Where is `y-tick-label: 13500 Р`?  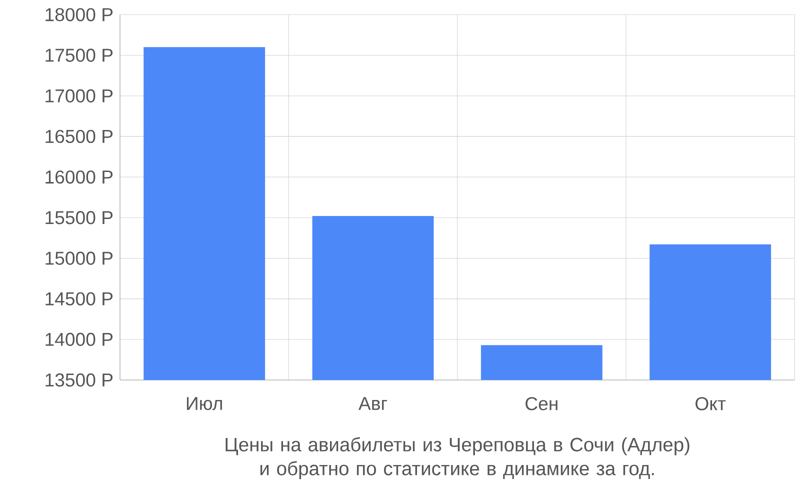 y-tick-label: 13500 Р is located at coordinates (79, 380).